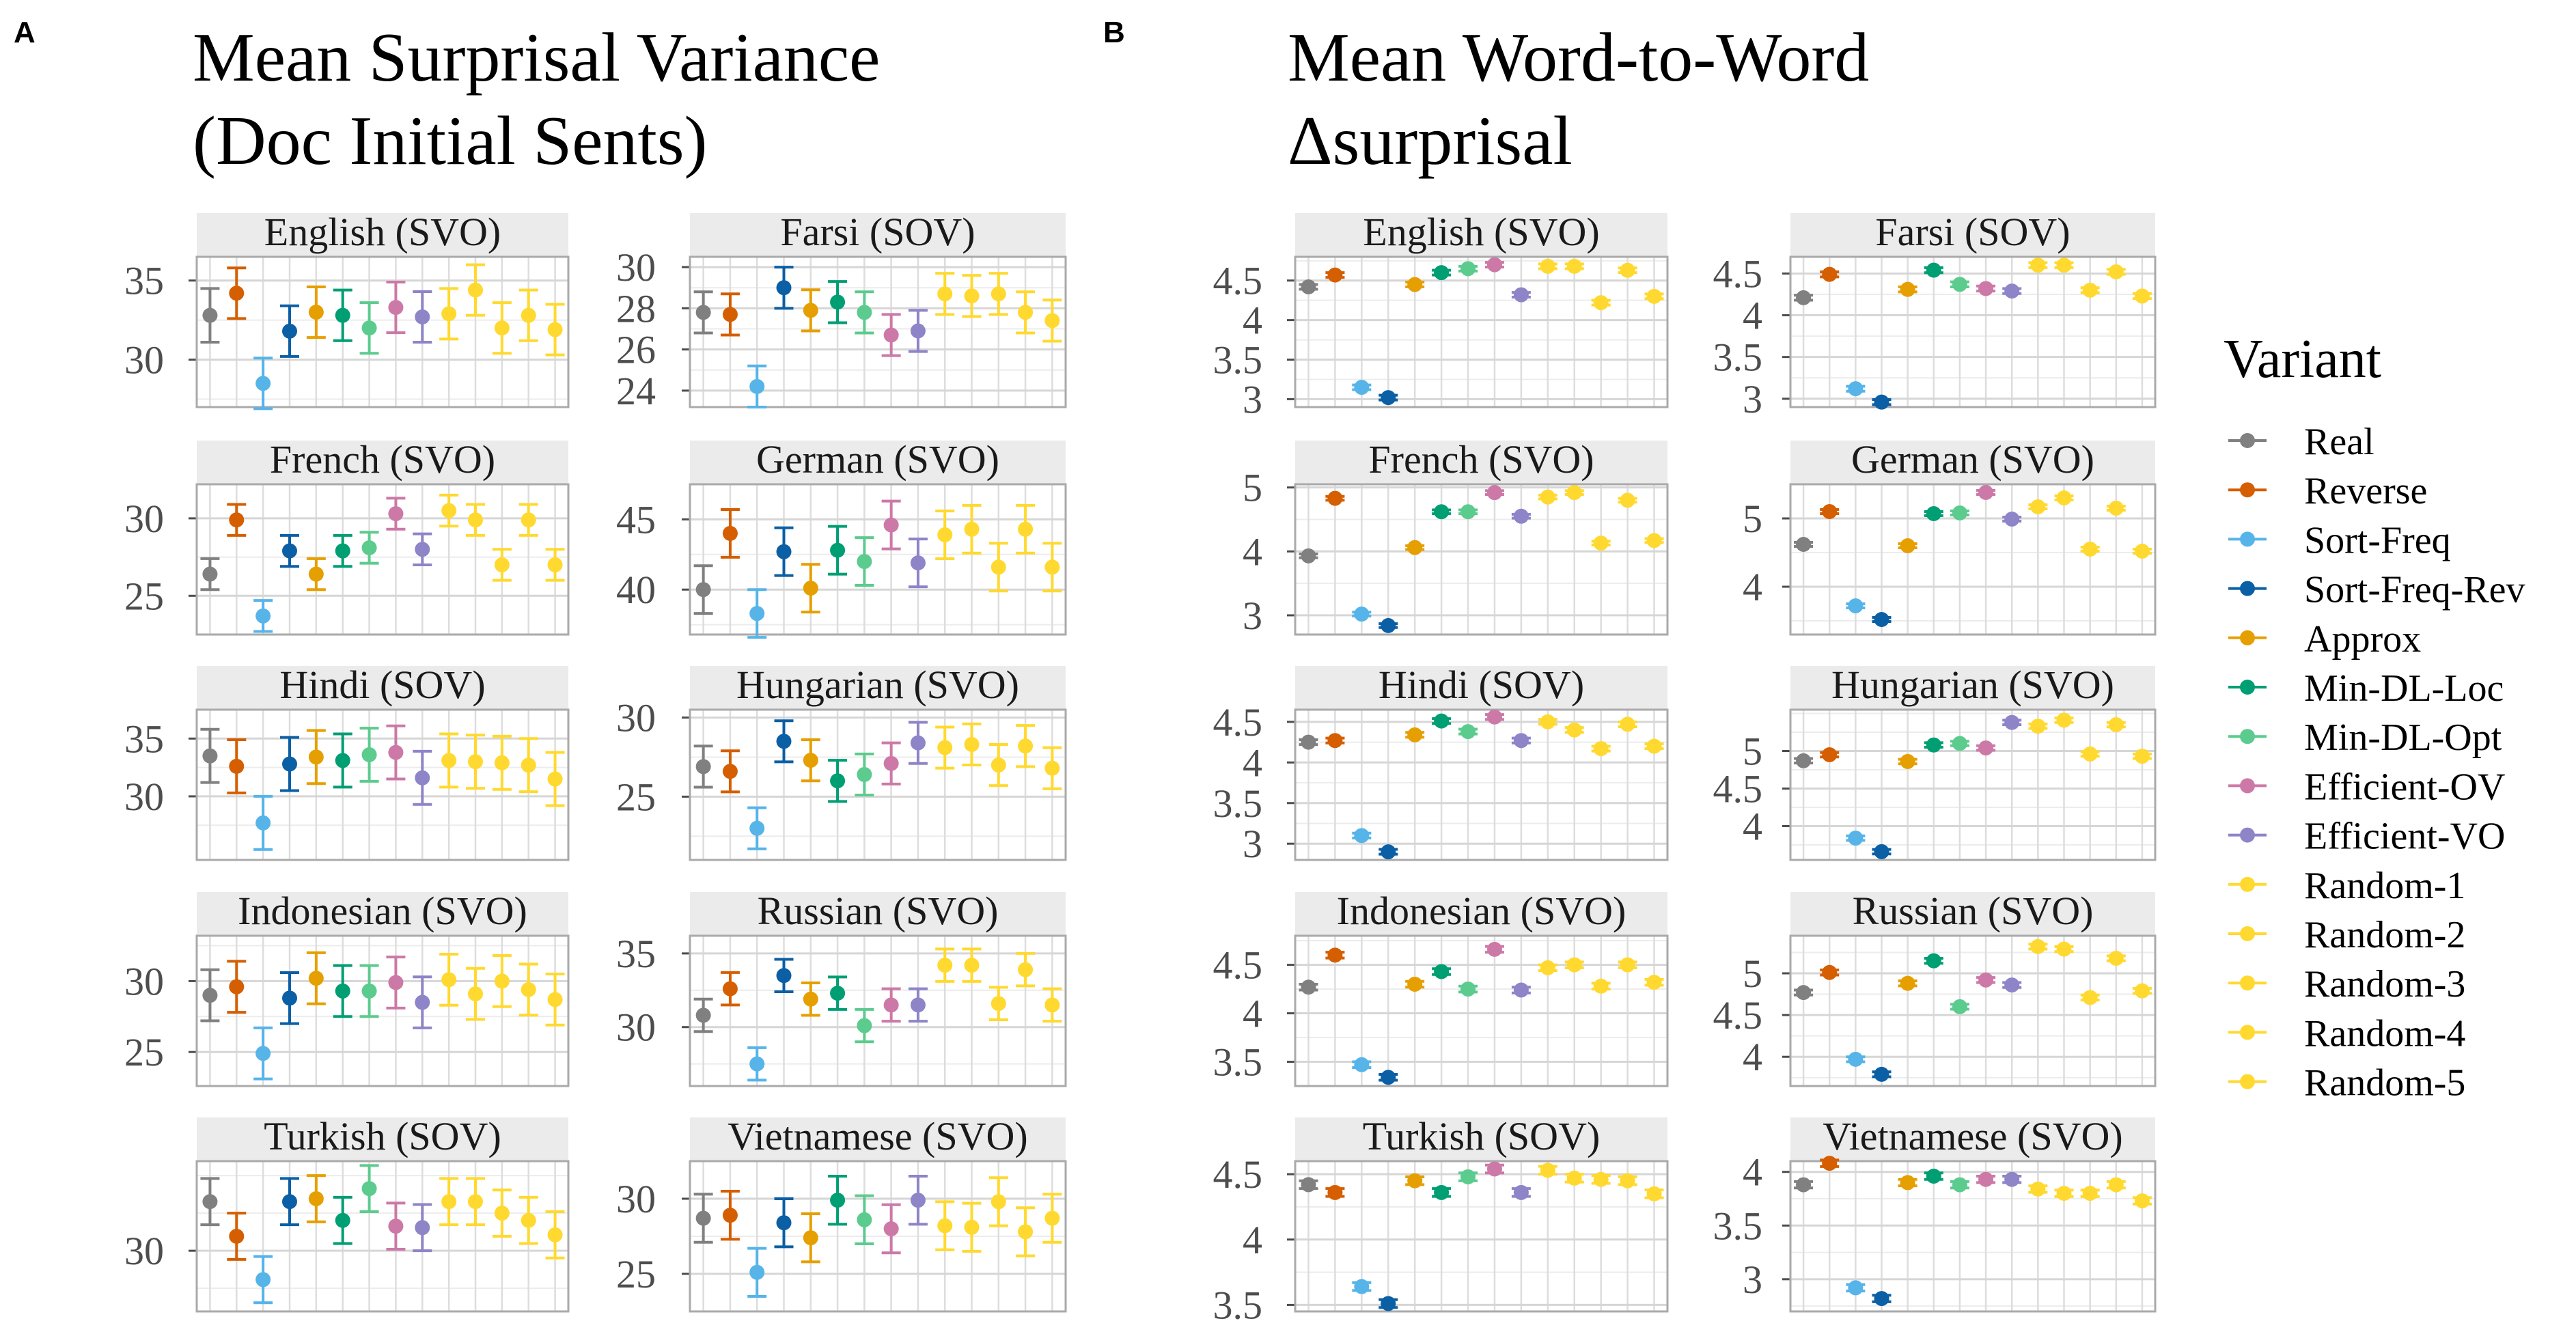 The height and width of the screenshot is (1336, 2576). What do you see at coordinates (2378, 540) in the screenshot?
I see `legend-label: Sort-Freq` at bounding box center [2378, 540].